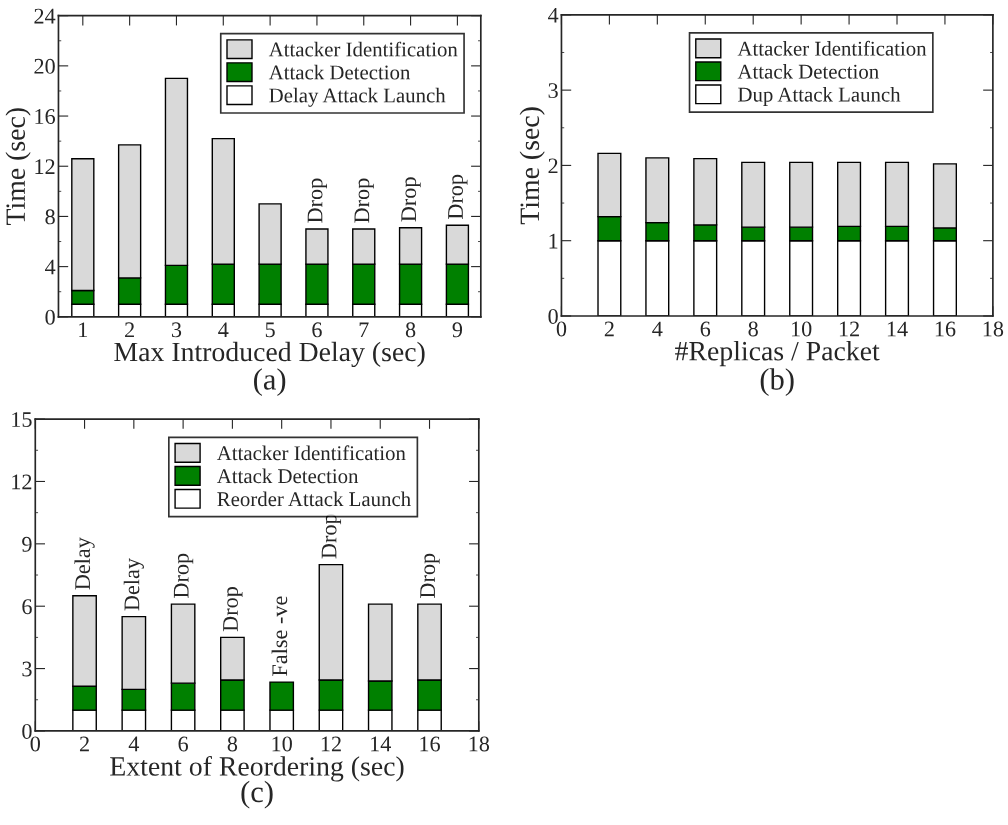  I want to click on x-tick-label: 5, so click(270, 330).